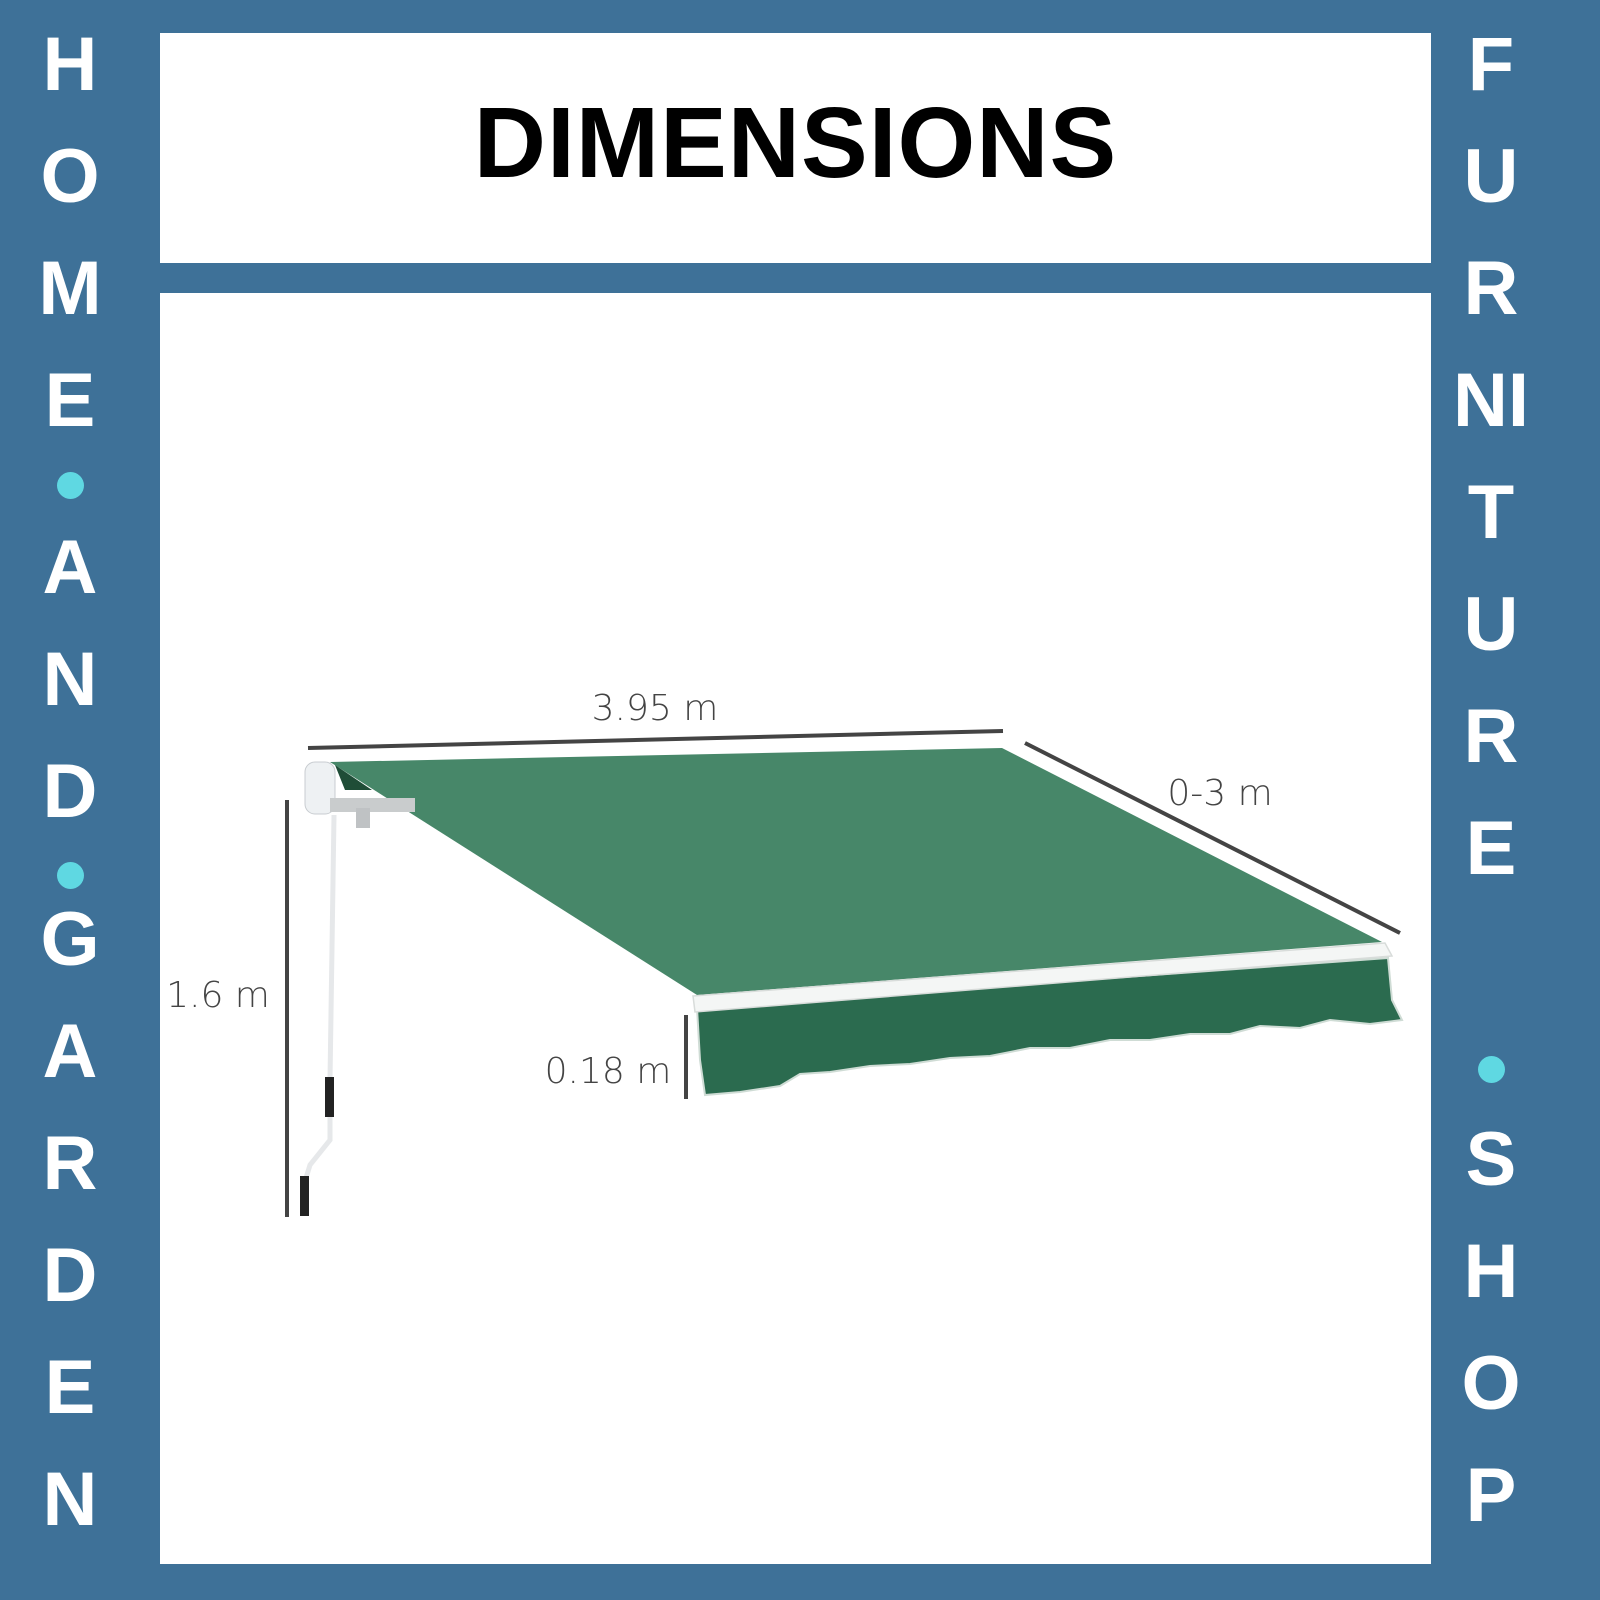  I want to click on arm-bracket, so click(372, 805).